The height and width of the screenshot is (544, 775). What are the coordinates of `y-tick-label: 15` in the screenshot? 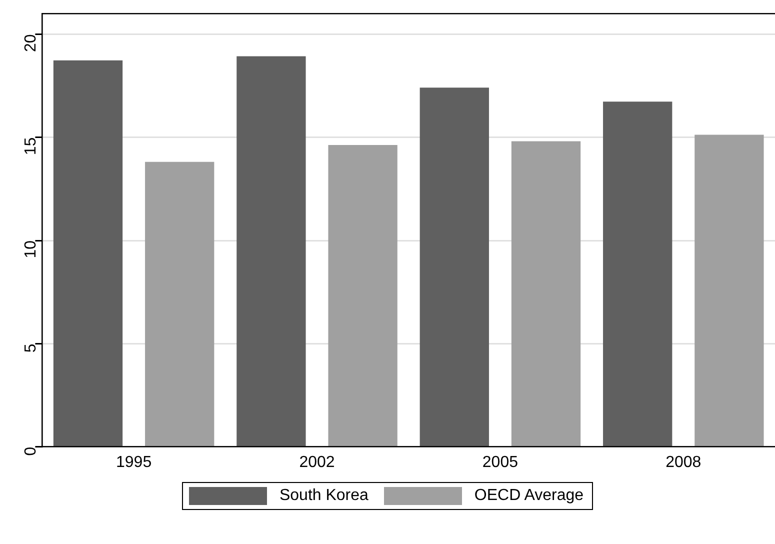 It's located at (31, 146).